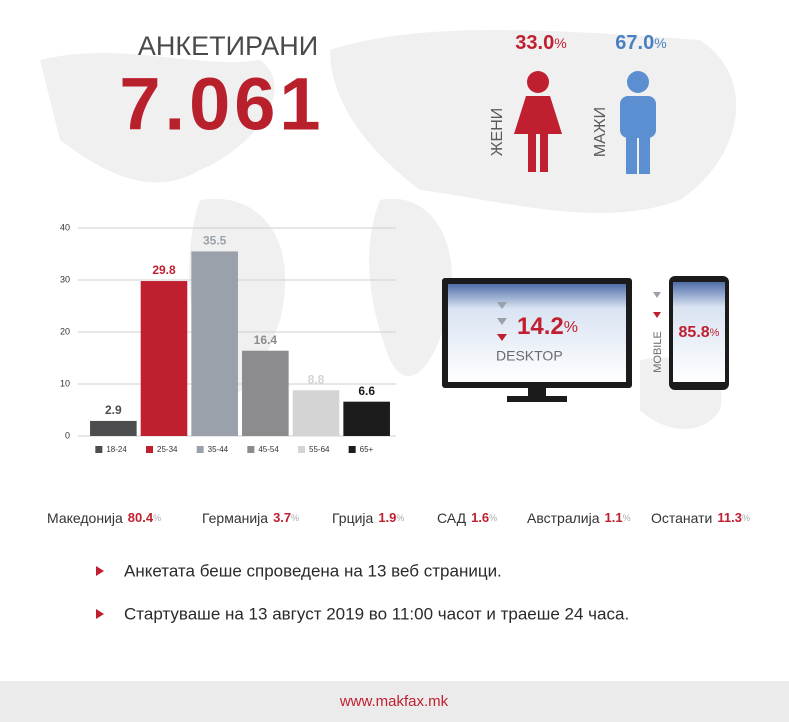  Describe the element at coordinates (167, 449) in the screenshot. I see `legend-label: 25-34` at that location.